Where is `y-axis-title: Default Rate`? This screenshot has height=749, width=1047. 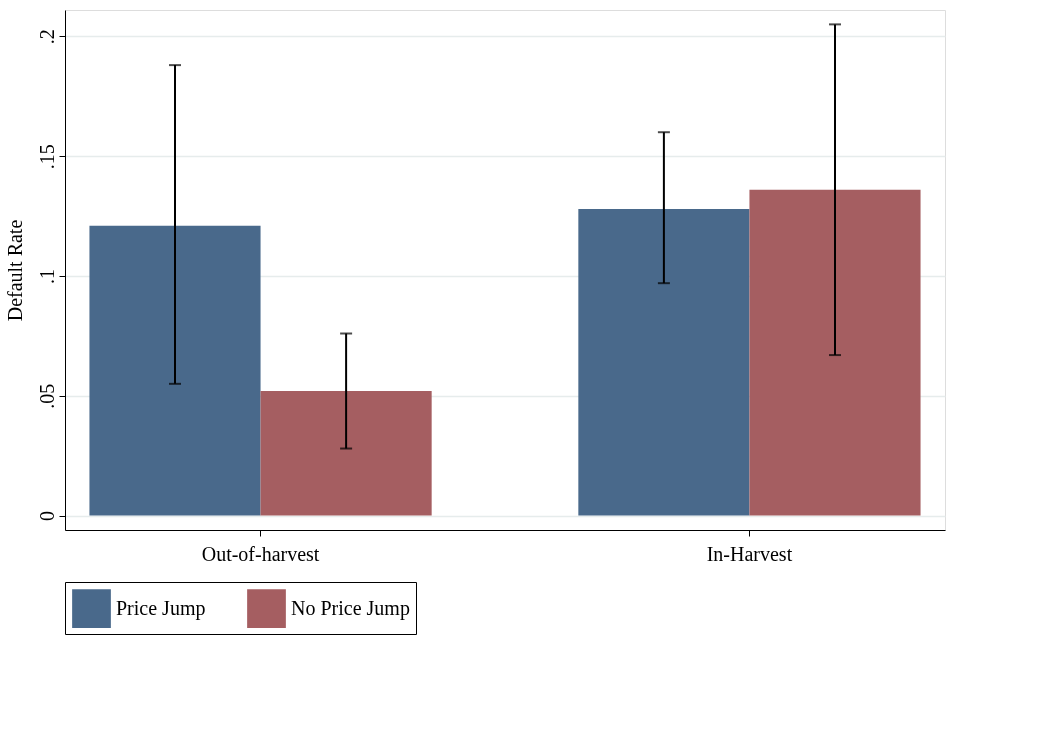
y-axis-title: Default Rate is located at coordinates (14, 270).